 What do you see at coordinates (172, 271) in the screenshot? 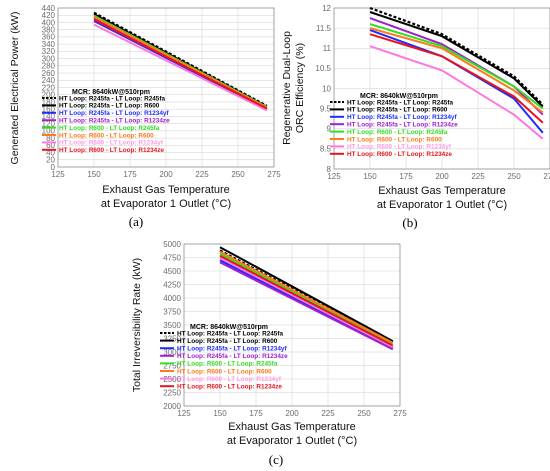
I see `y-tick-label: 4500` at bounding box center [172, 271].